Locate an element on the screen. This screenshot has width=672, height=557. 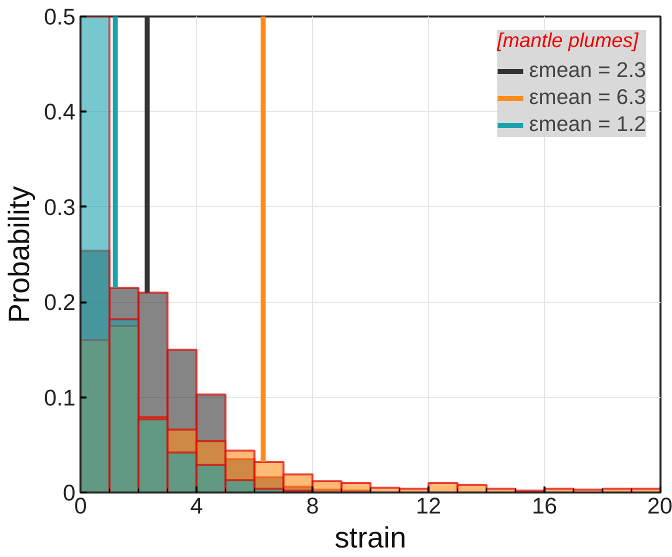
legend-label: εmean = 2.3 is located at coordinates (587, 70).